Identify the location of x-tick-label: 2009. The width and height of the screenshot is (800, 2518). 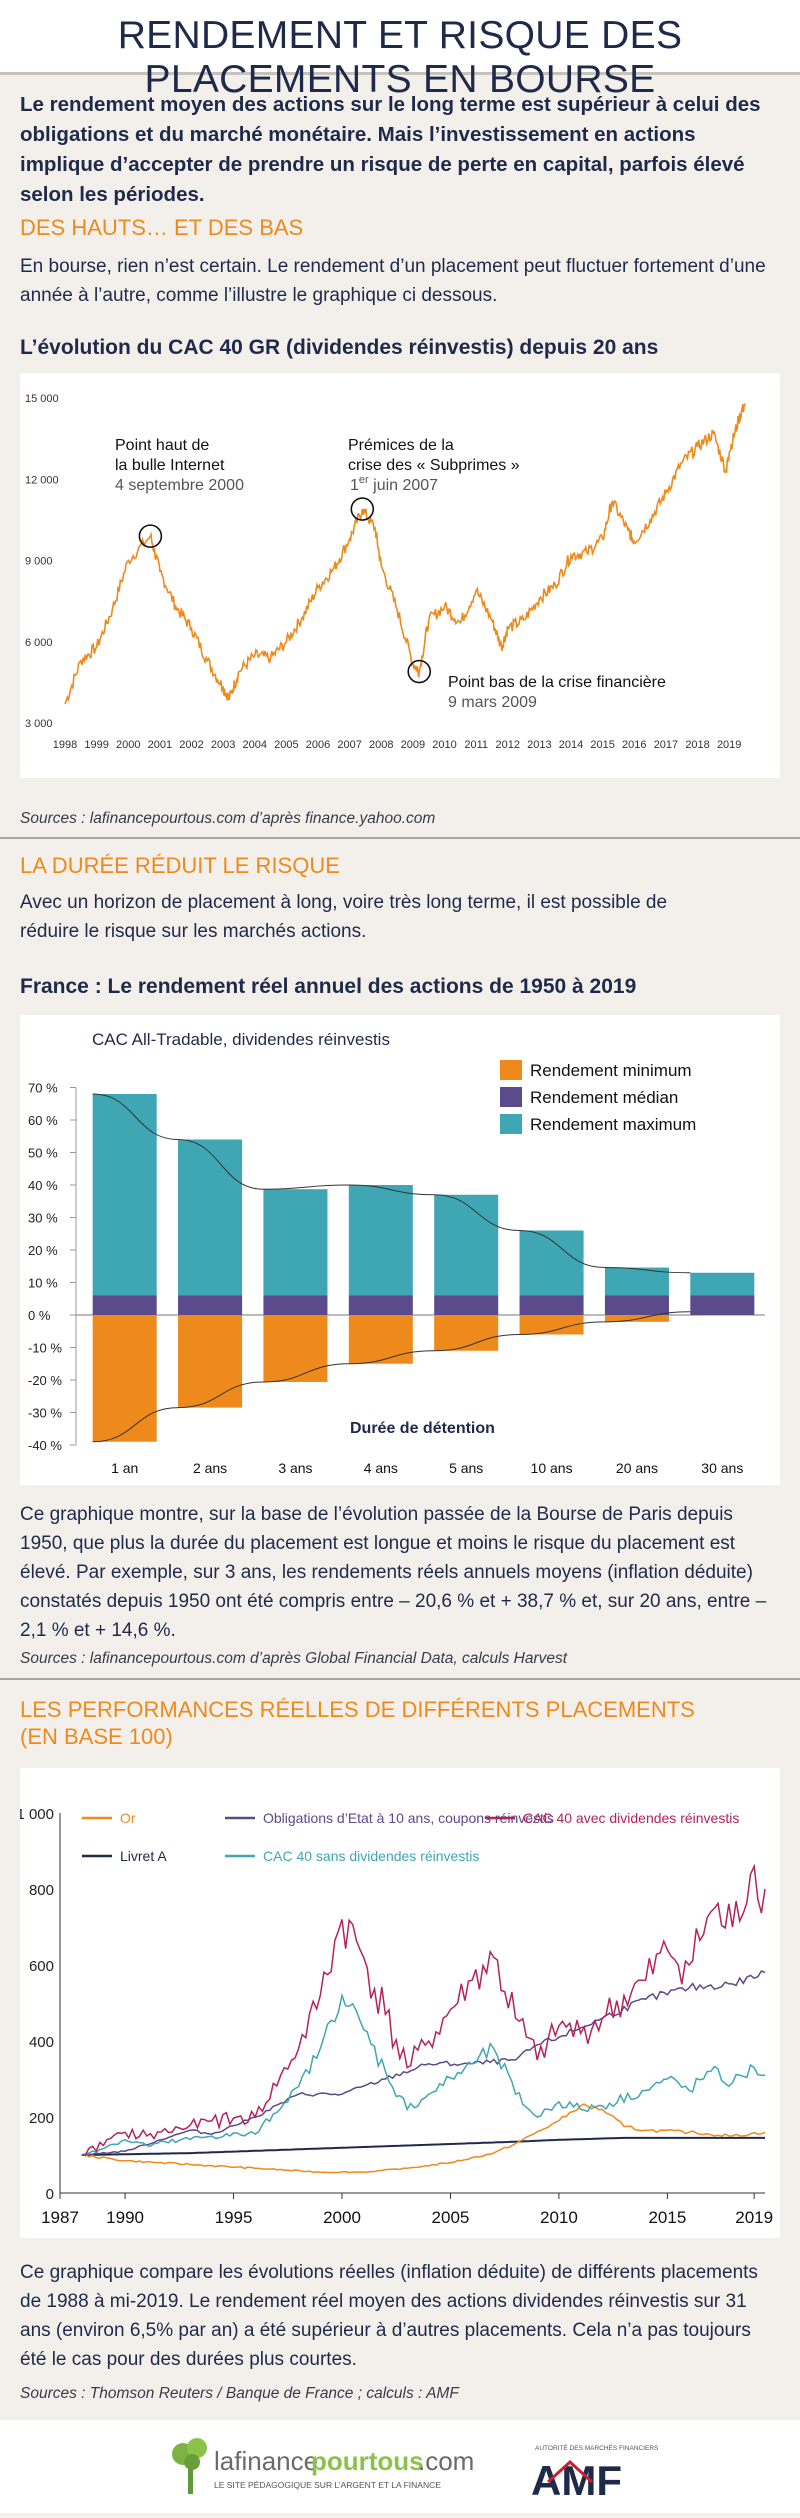
(413, 745).